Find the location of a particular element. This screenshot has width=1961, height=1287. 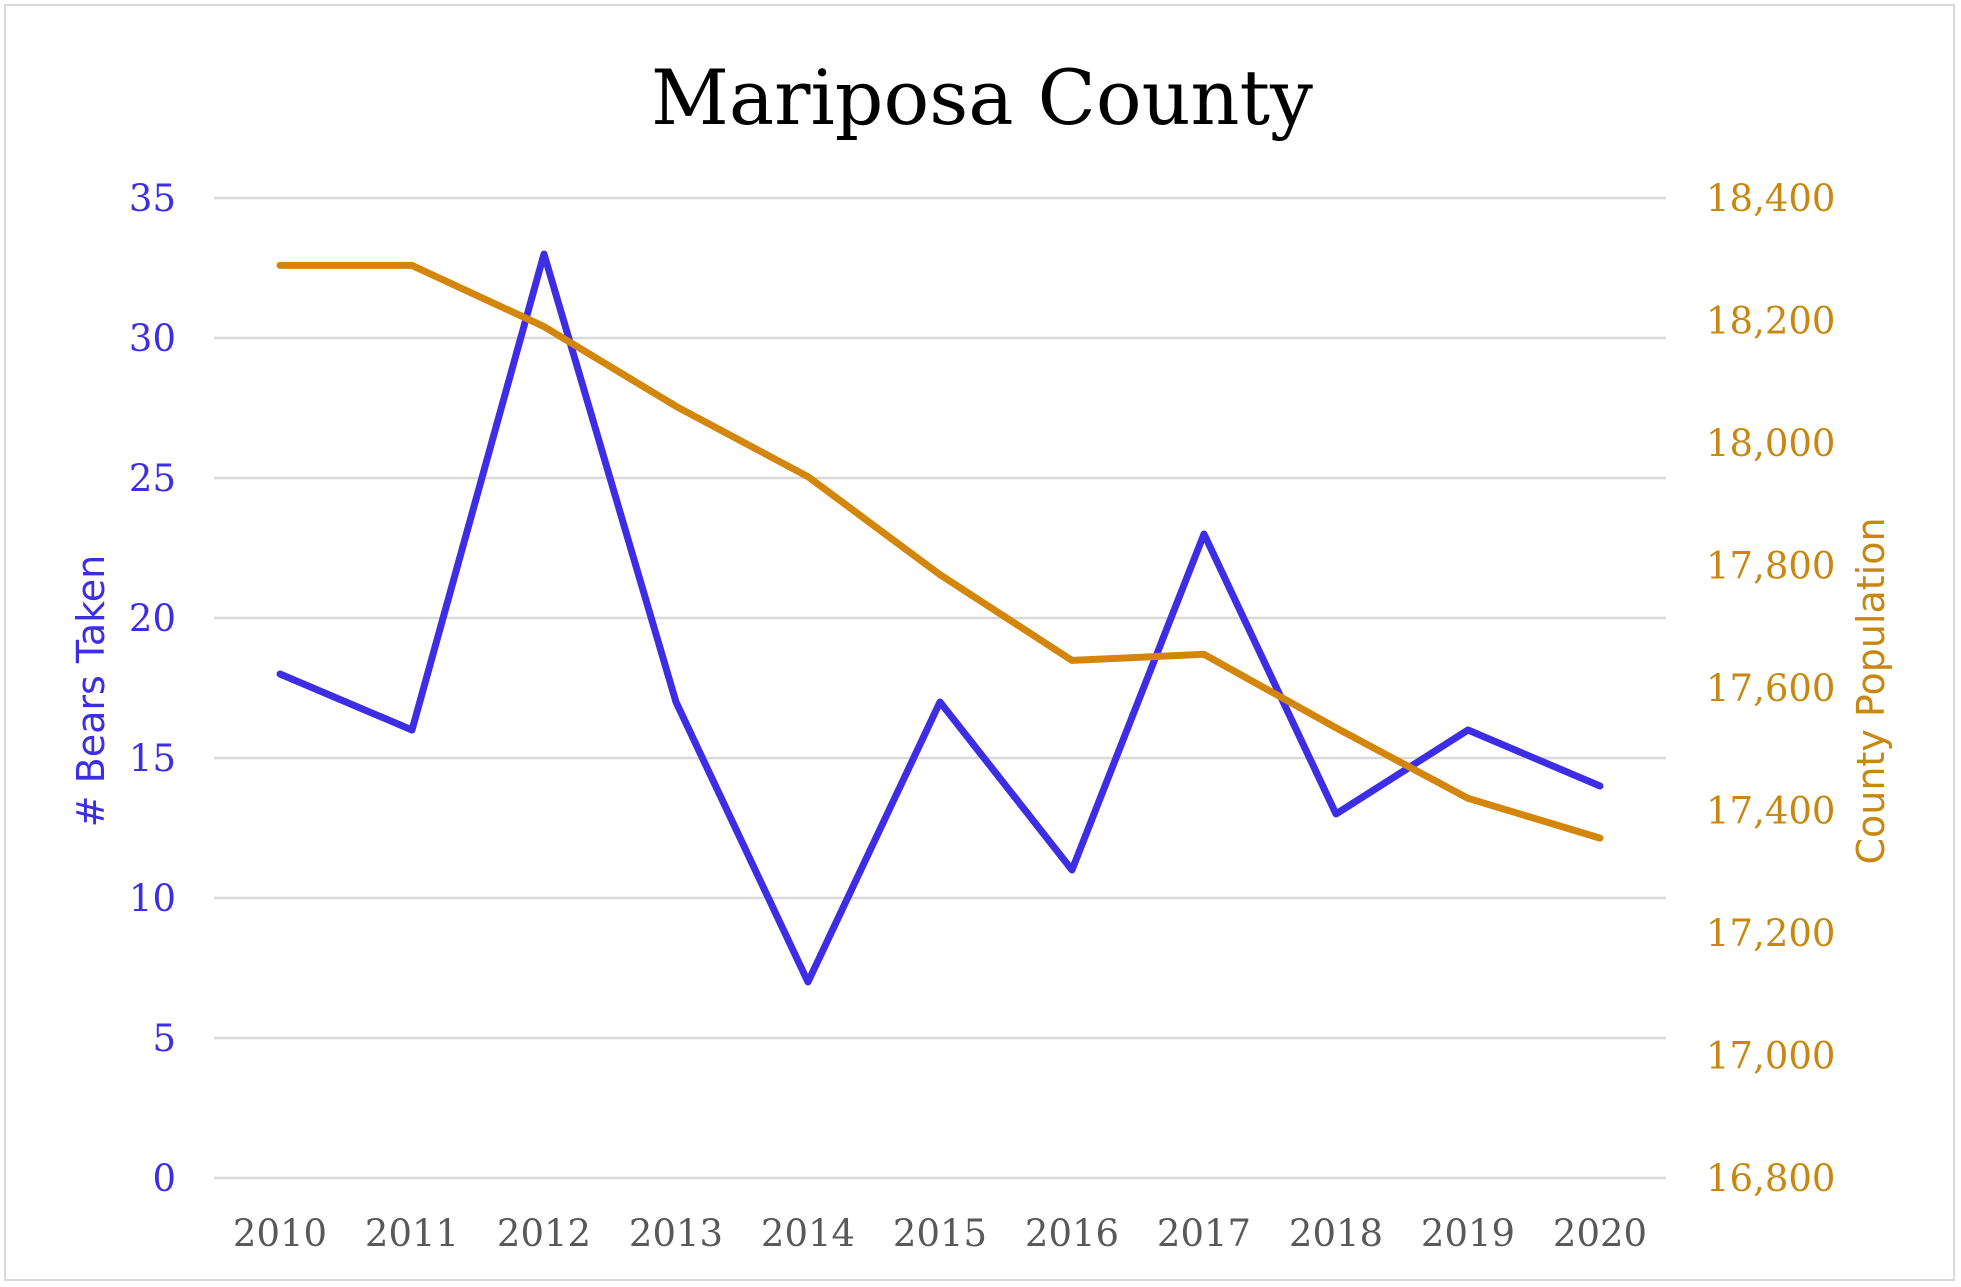

x-tick-label: 2012 is located at coordinates (544, 1233).